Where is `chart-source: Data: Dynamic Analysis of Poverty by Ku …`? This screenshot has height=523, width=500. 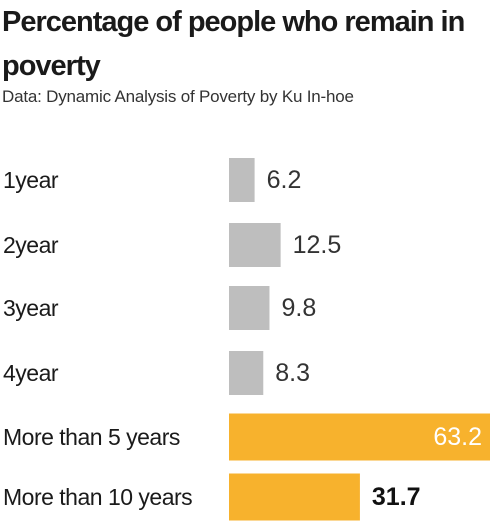
chart-source: Data: Dynamic Analysis of Poverty by Ku … is located at coordinates (178, 96).